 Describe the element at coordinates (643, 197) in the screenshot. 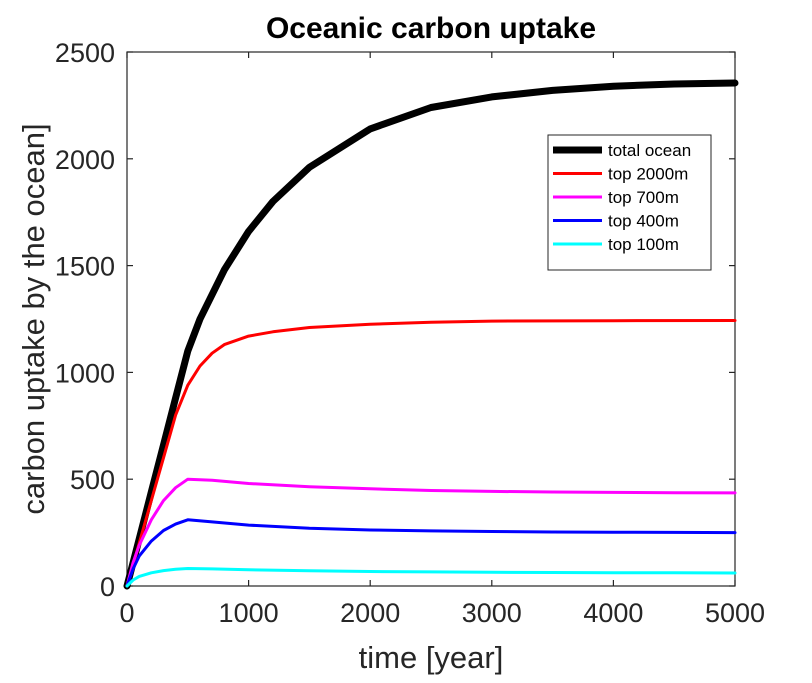

I see `legend-label-top-700m: top 700m` at that location.